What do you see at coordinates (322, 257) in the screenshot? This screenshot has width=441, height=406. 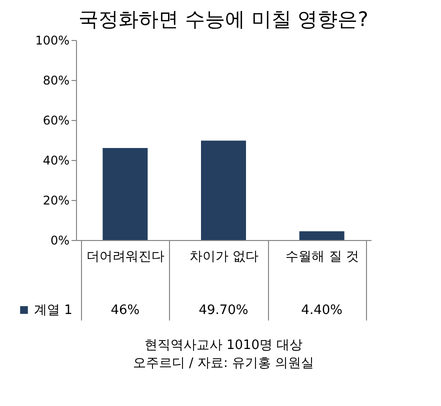 I see `x-tick-label: 수월해 질 것` at bounding box center [322, 257].